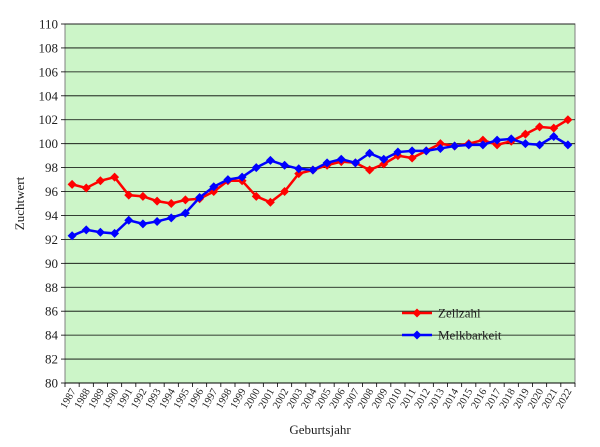  Describe the element at coordinates (51, 287) in the screenshot. I see `y-tick-label: 88` at that location.